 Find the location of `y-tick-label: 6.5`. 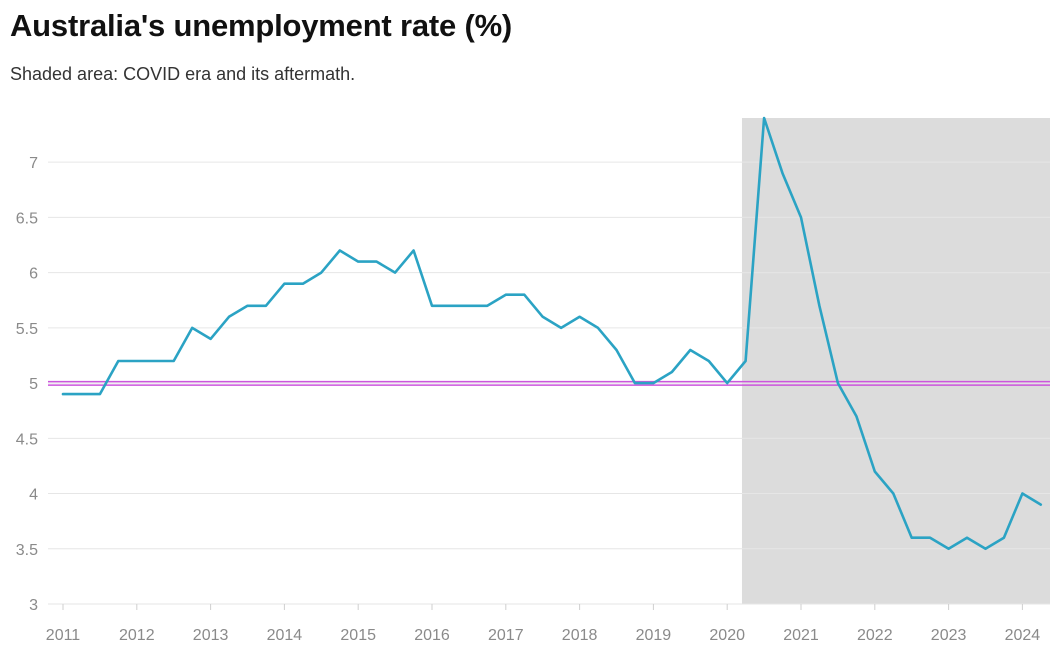

y-tick-label: 6.5 is located at coordinates (27, 218).